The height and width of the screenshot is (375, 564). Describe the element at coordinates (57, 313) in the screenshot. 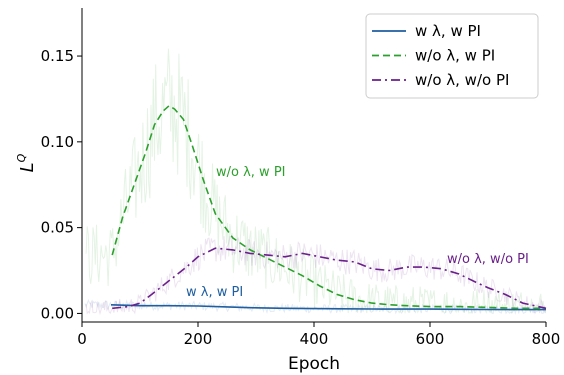

I see `y-tick-label: 0.00` at that location.